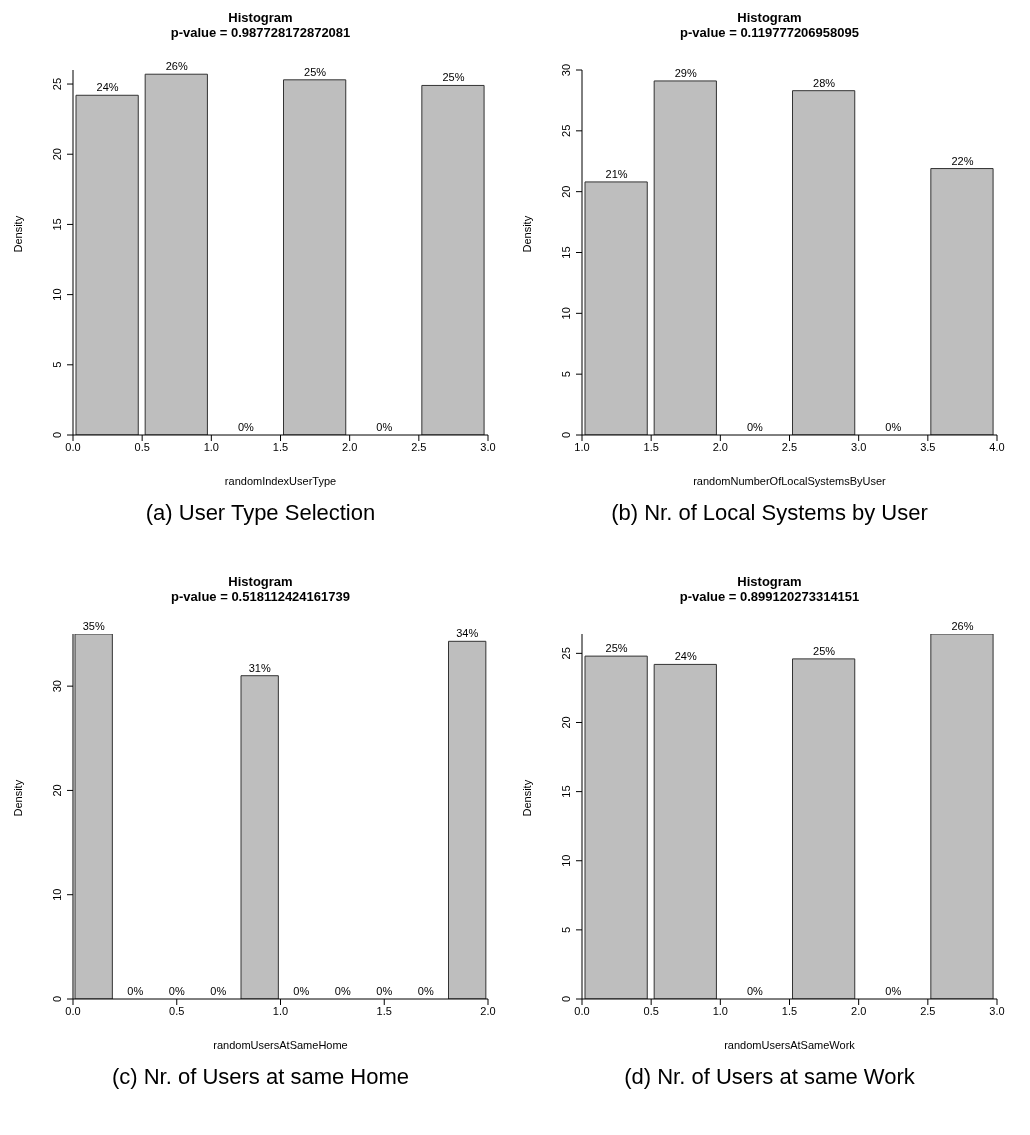 This screenshot has height=1135, width=1030. Describe the element at coordinates (790, 1045) in the screenshot. I see `x-axis-title: randomUsersAtSameWork` at that location.